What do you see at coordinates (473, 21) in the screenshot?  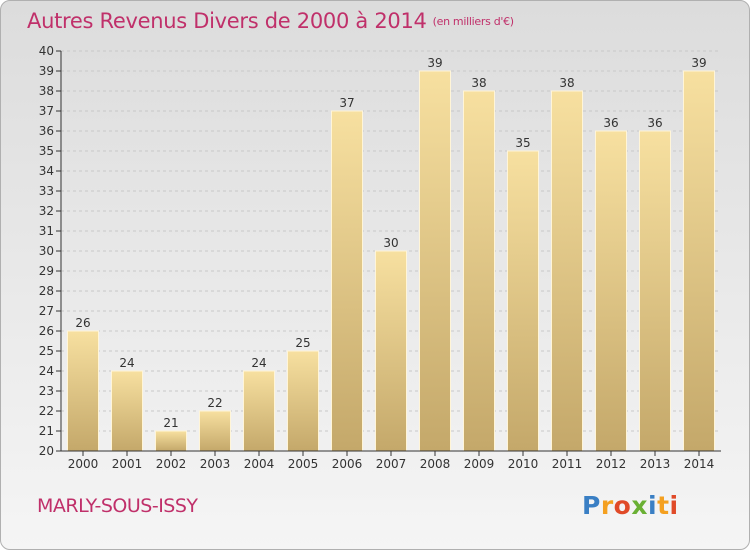 I see `chart-subtitle: (en milliers d'€)` at bounding box center [473, 21].